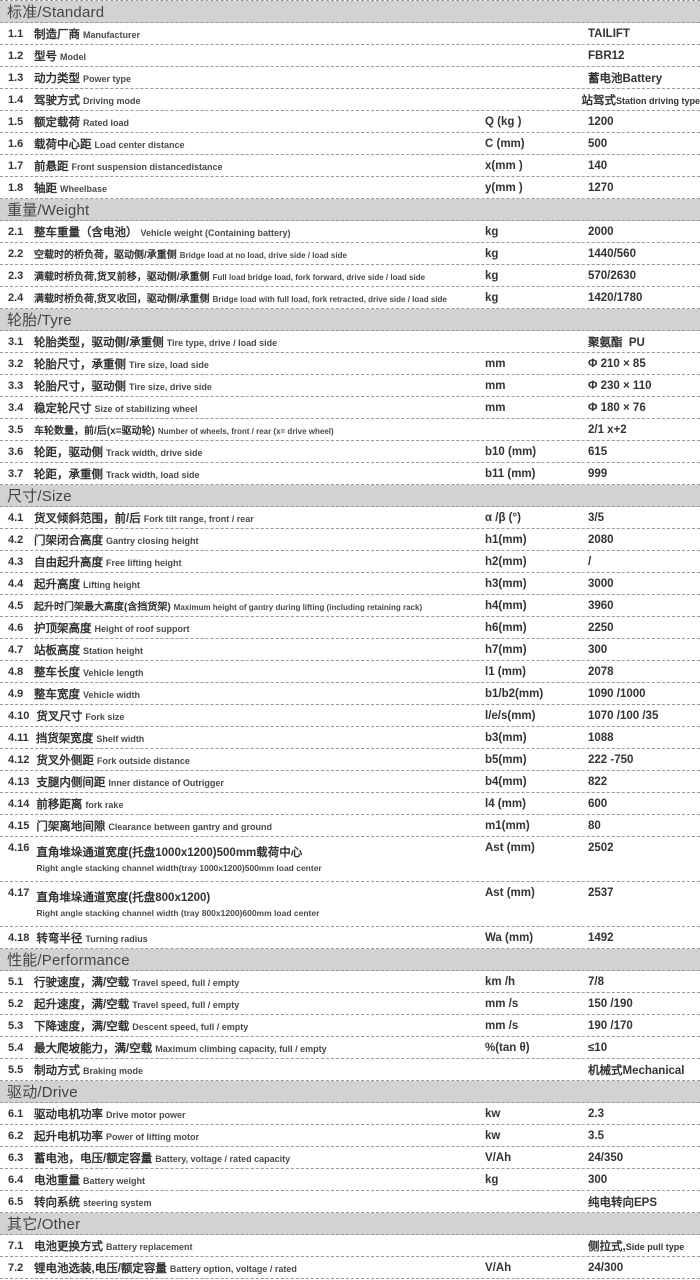 Image resolution: width=700 pixels, height=1280 pixels. I want to click on row-label-zh: 轮胎尺寸，承重侧, so click(80, 364).